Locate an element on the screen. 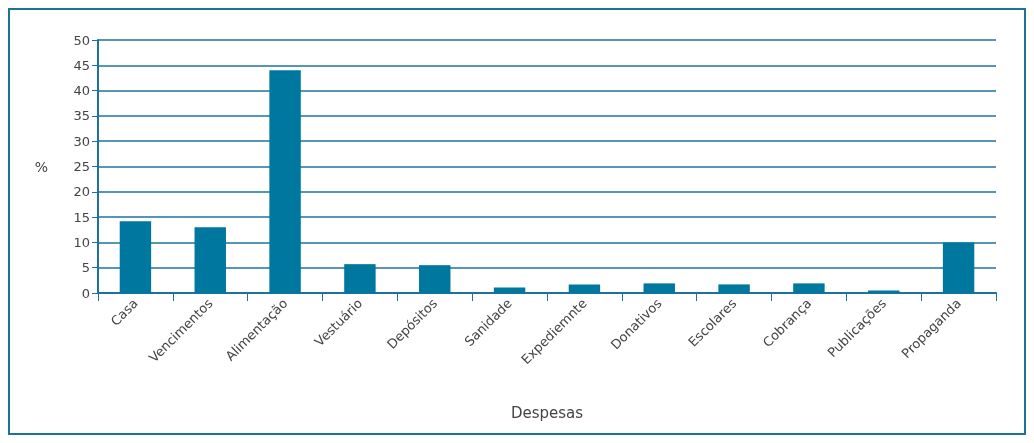 The height and width of the screenshot is (443, 1034). y-tick-label: 40 is located at coordinates (81, 91).